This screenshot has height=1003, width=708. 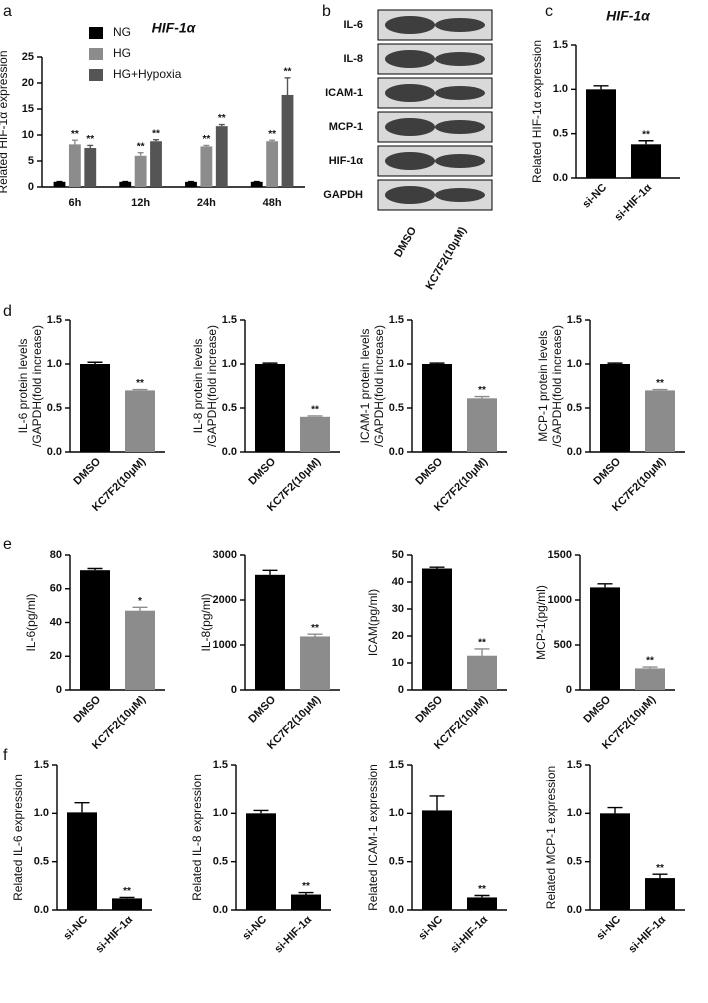 I want to click on row-label: HIF-1α, so click(x=346, y=161).